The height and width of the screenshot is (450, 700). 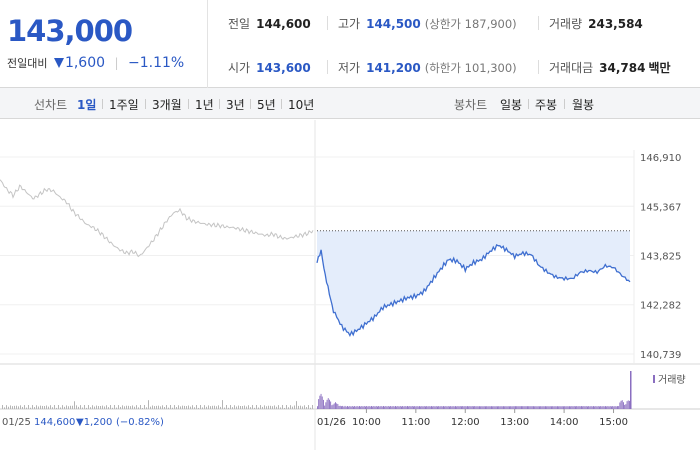 What do you see at coordinates (235, 105) in the screenshot?
I see `period-3y: 3년` at bounding box center [235, 105].